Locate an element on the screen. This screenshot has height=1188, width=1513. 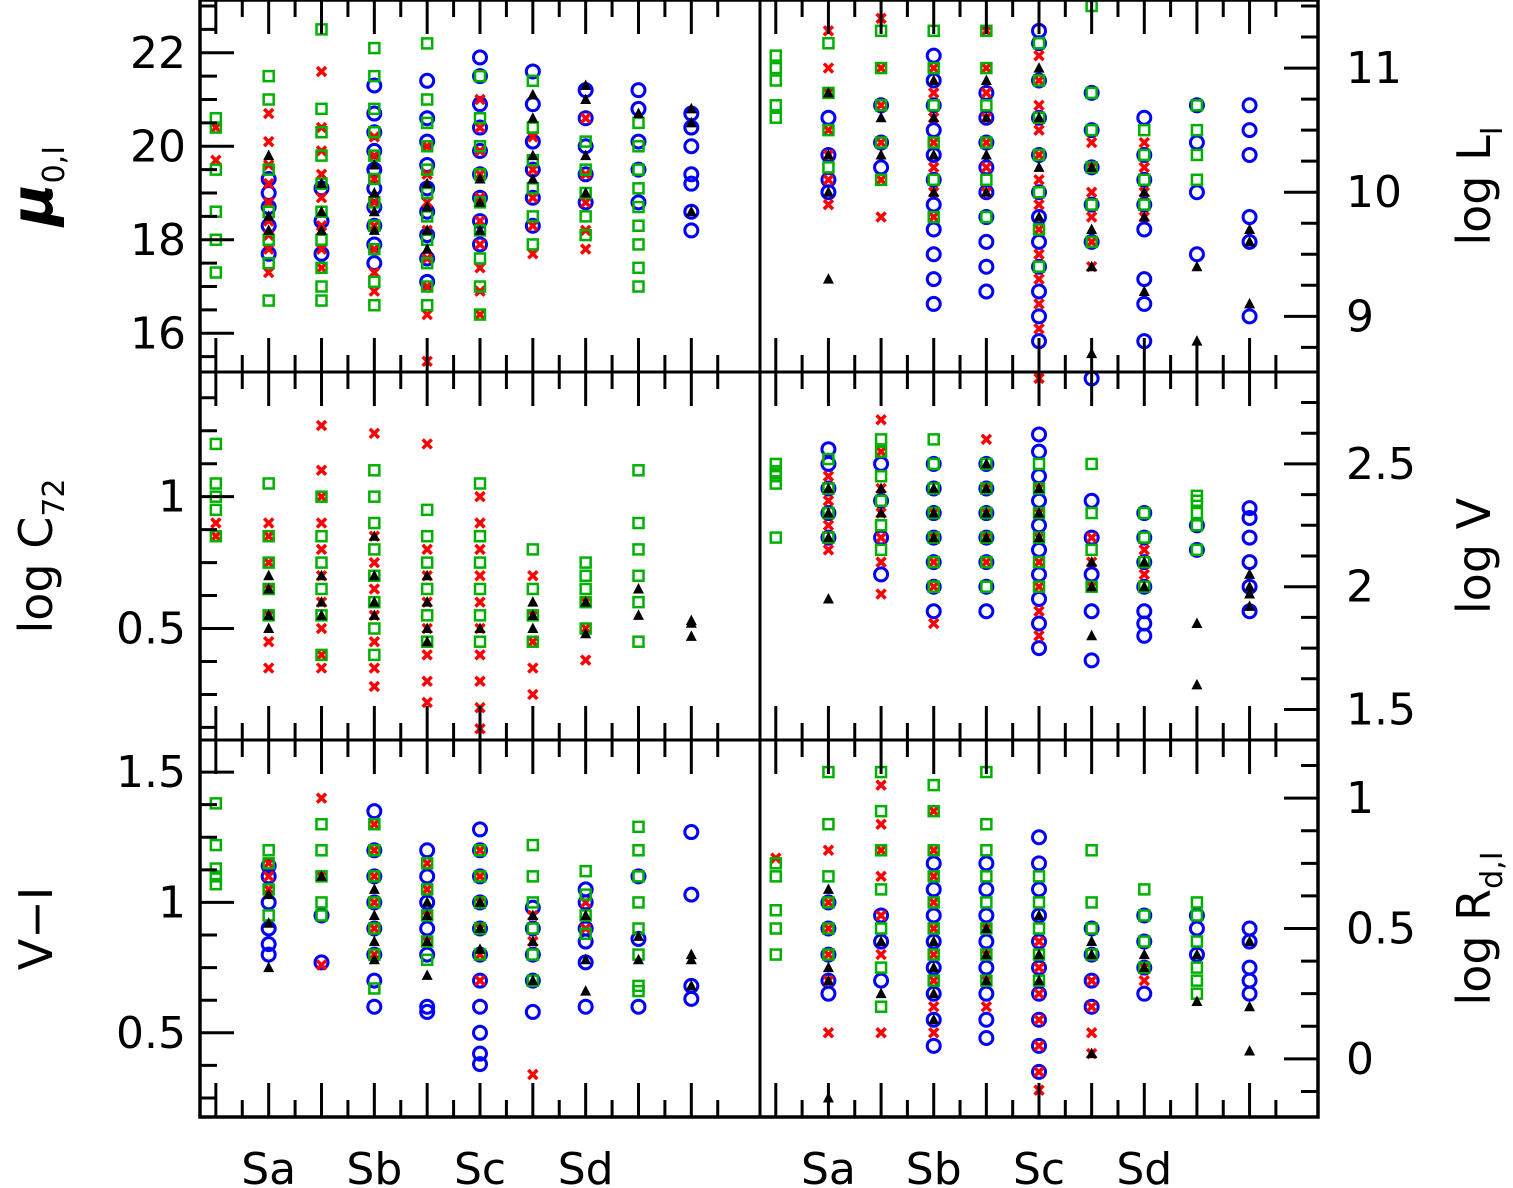
y-axis-label: μ0,I is located at coordinates (36, 187).